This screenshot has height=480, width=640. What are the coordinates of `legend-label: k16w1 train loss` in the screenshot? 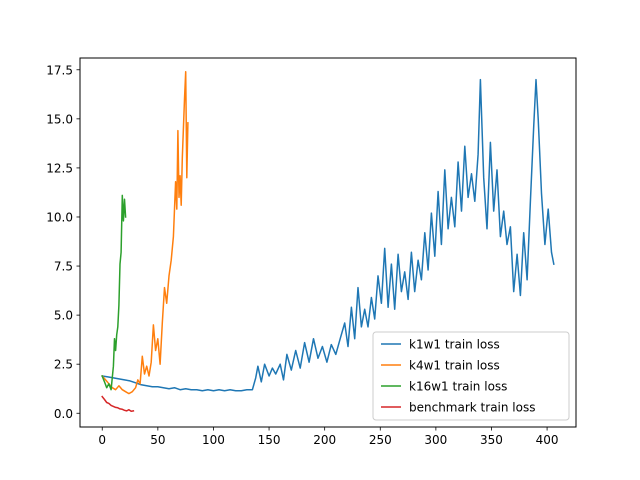 It's located at (458, 387).